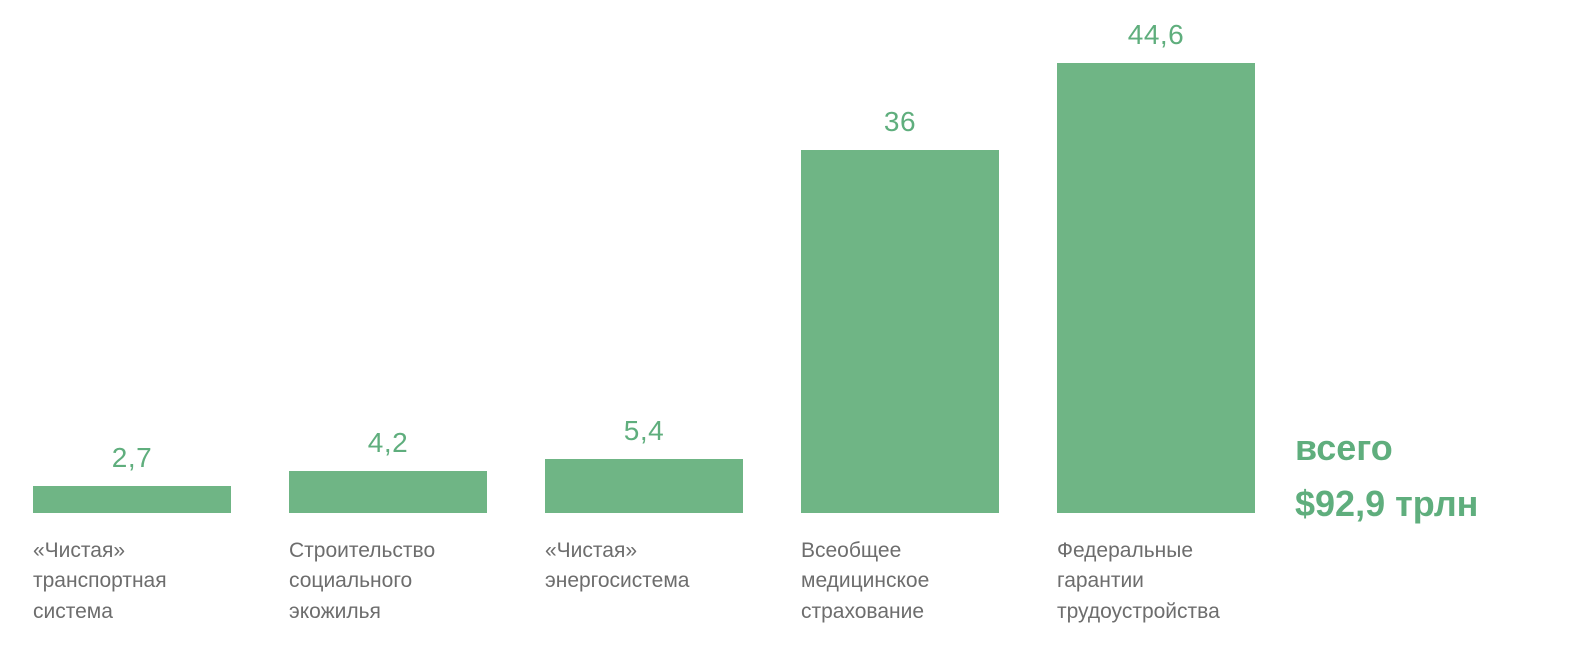 The height and width of the screenshot is (650, 1572). Describe the element at coordinates (1156, 34) in the screenshot. I see `bar-value-label: 44,6` at that location.